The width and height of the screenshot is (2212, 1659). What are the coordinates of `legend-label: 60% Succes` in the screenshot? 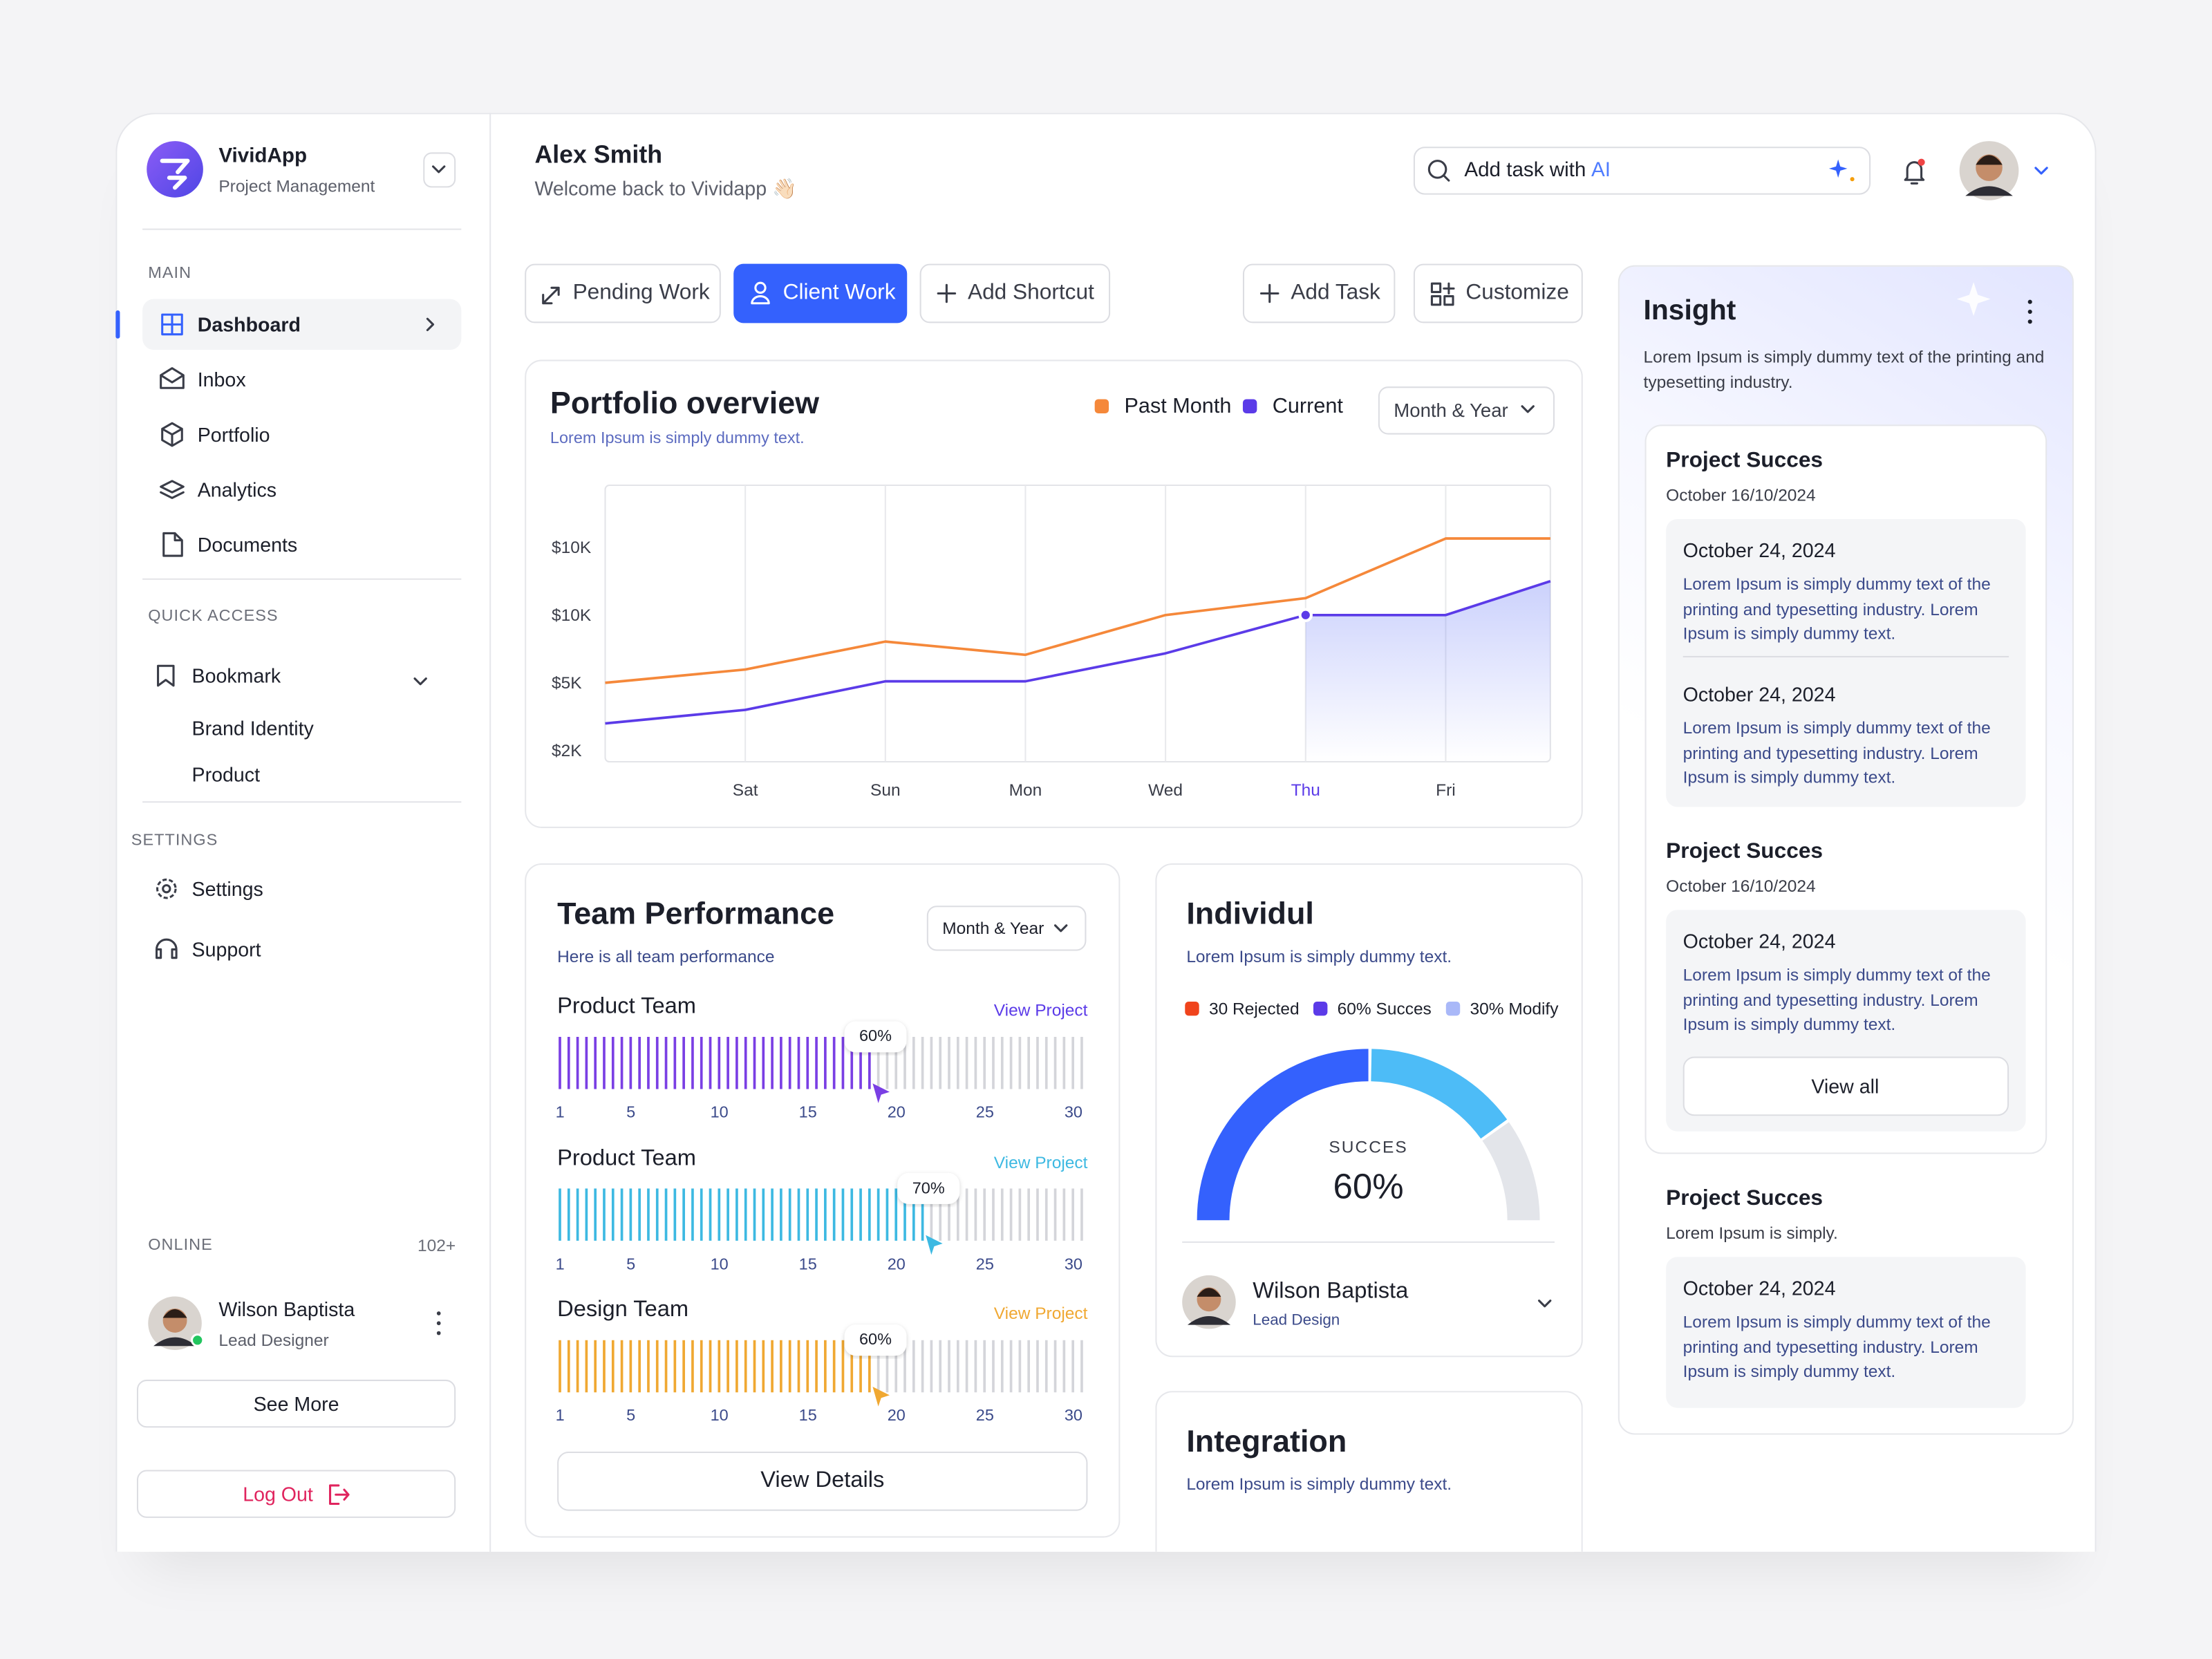 It's located at (1384, 1009).